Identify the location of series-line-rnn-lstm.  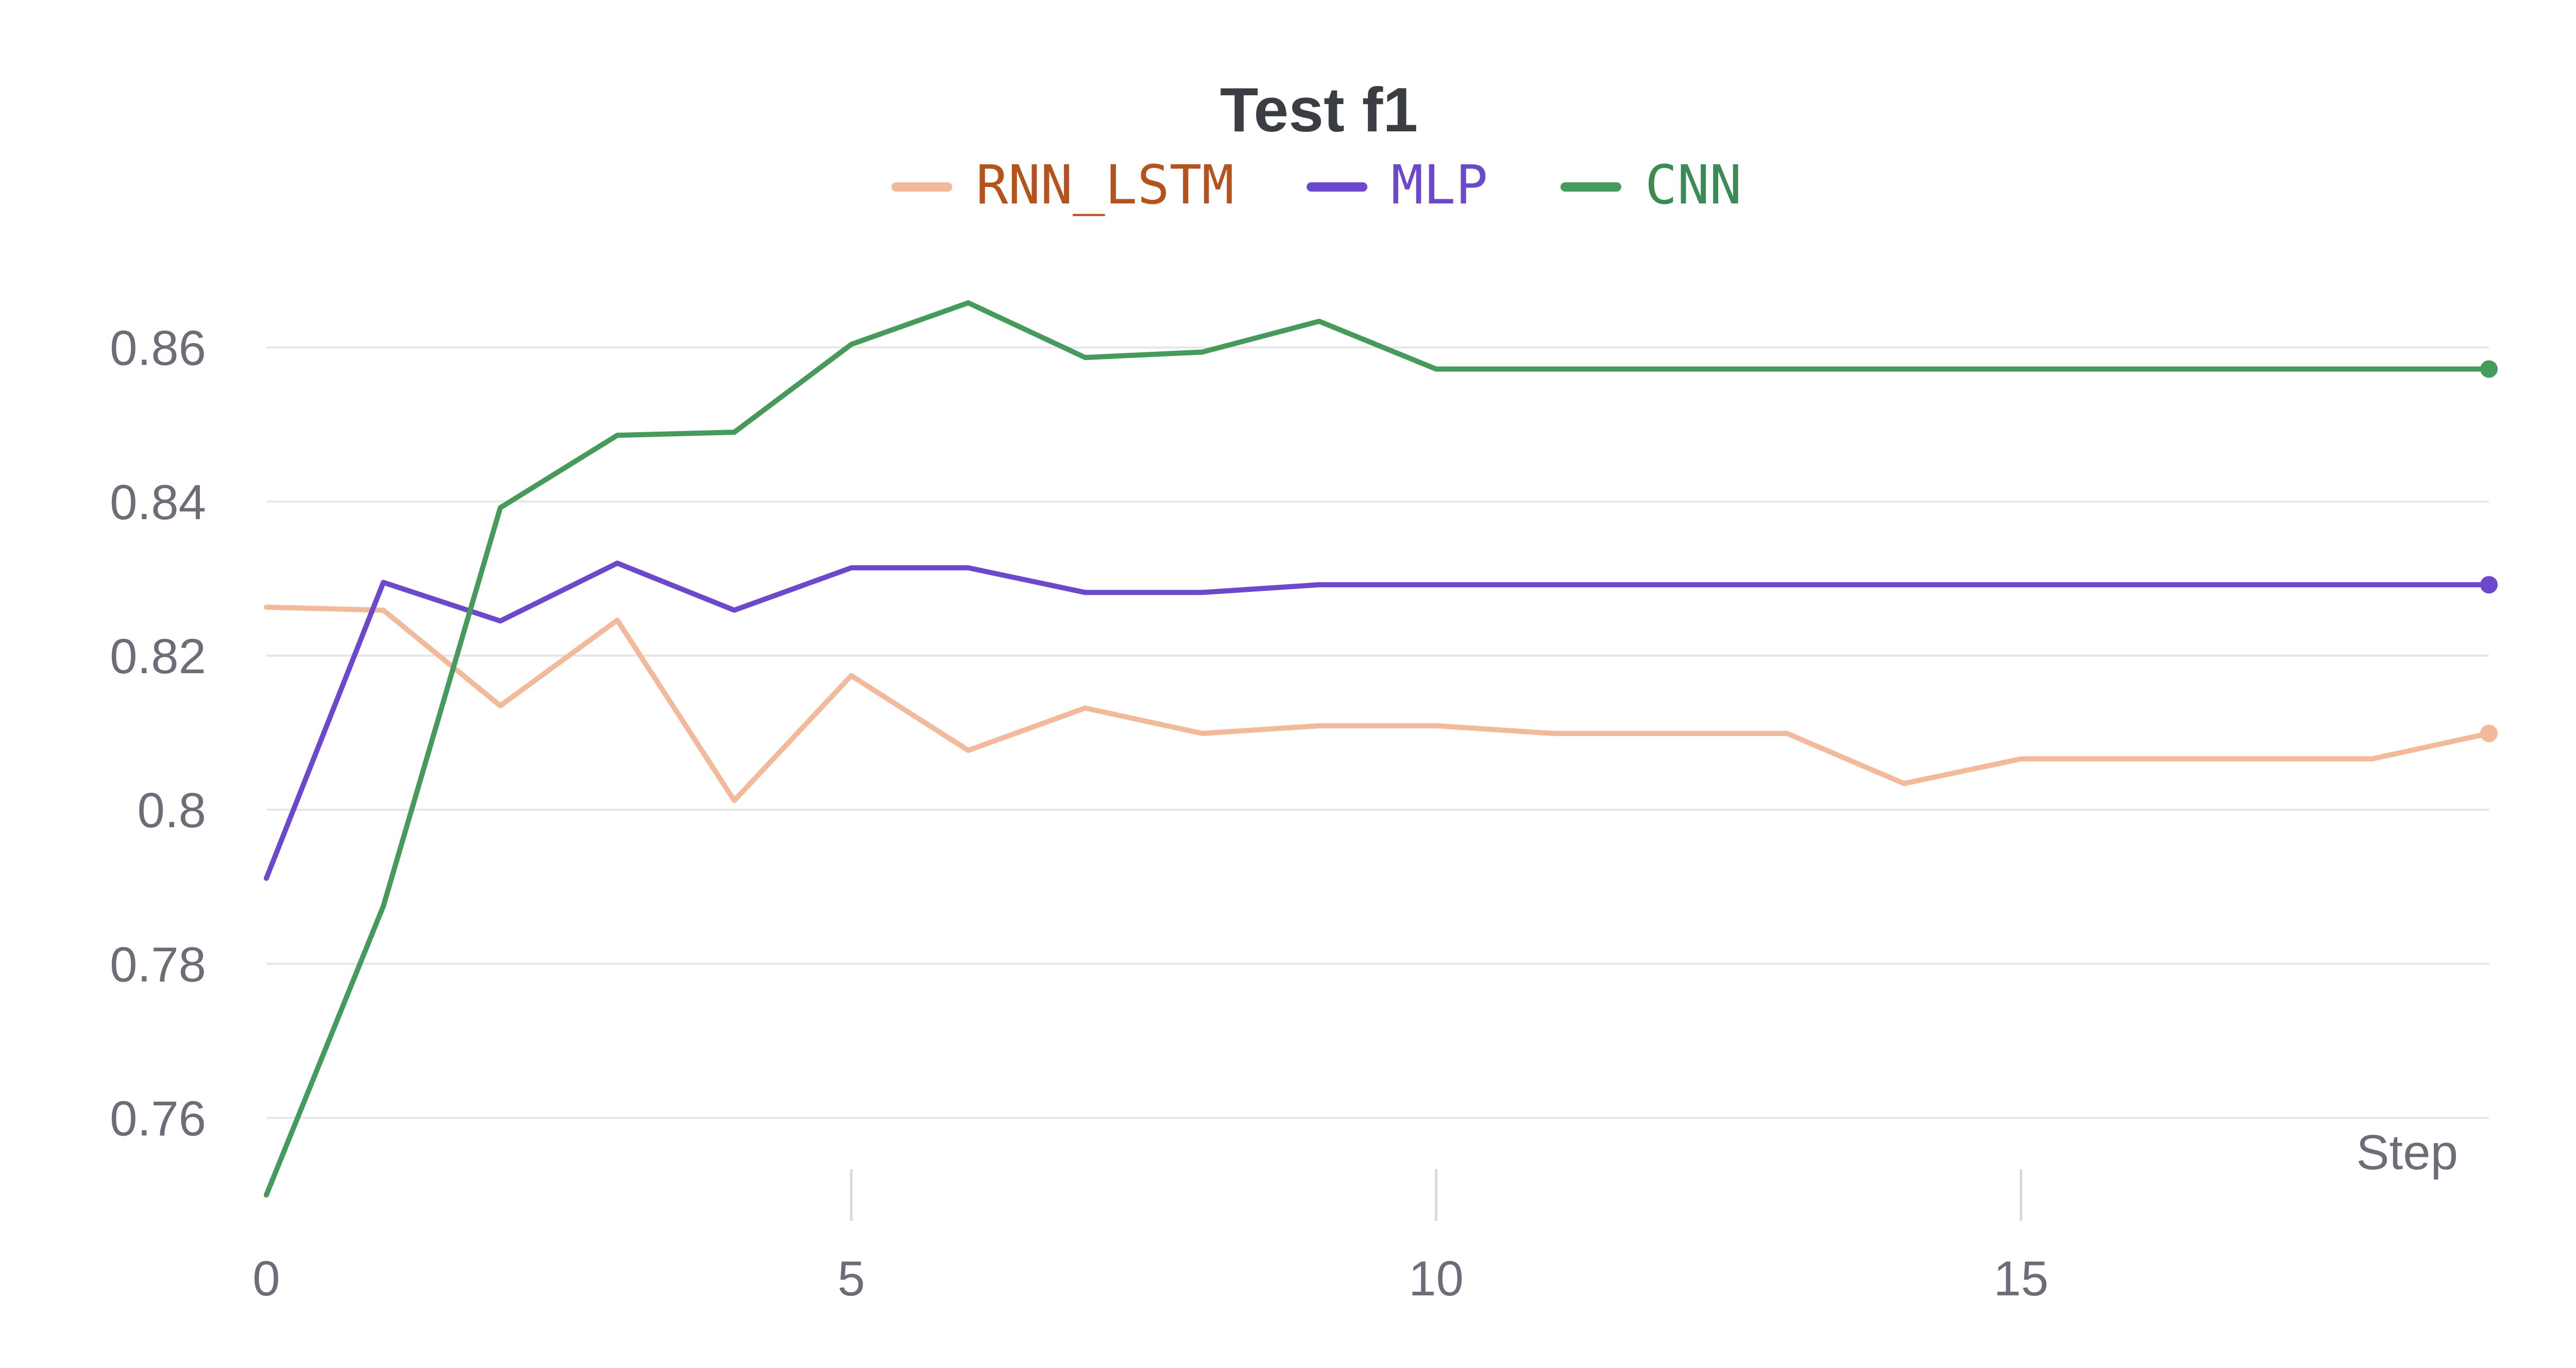
(1378, 703).